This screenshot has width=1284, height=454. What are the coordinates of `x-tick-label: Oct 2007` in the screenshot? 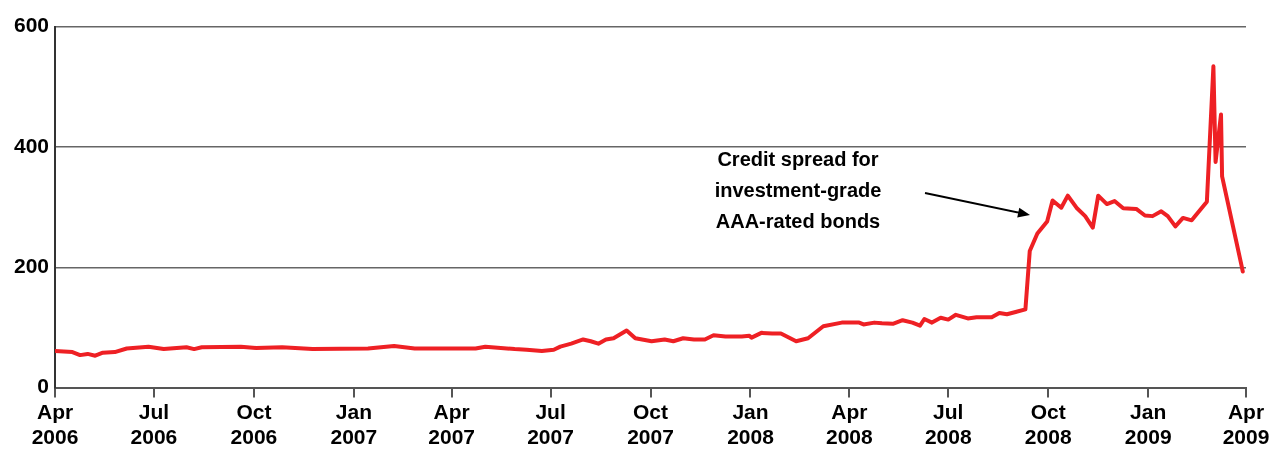 It's located at (650, 424).